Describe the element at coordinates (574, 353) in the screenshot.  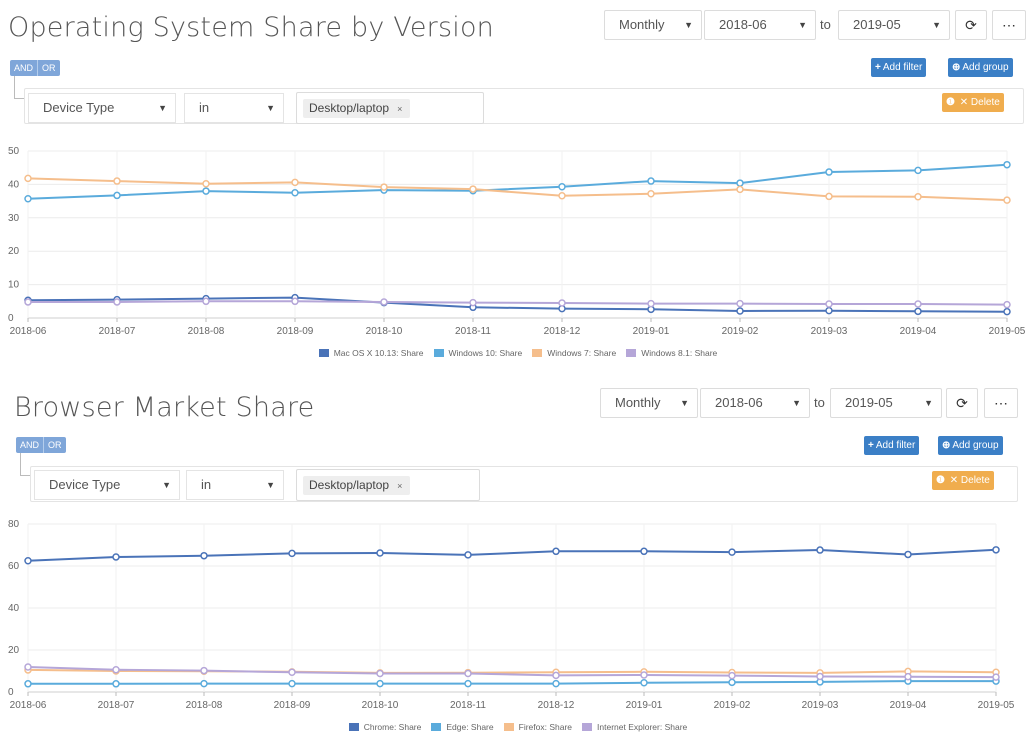
I see `legend-item: Windows 7: Share` at that location.